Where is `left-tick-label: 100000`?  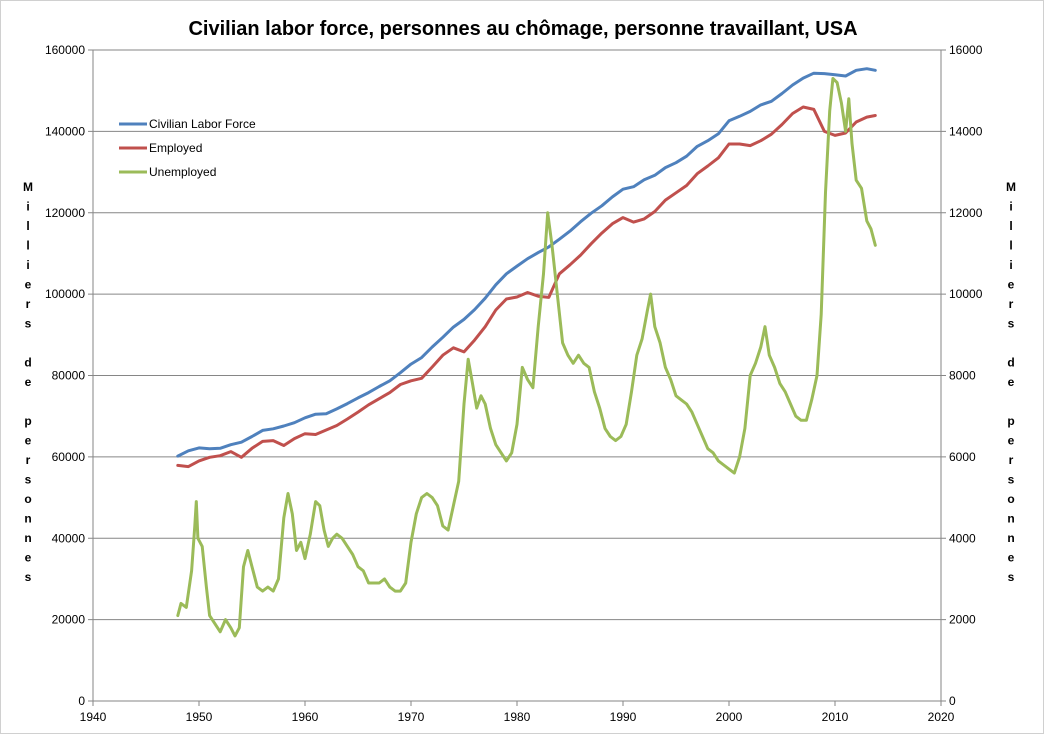
left-tick-label: 100000 is located at coordinates (65, 294).